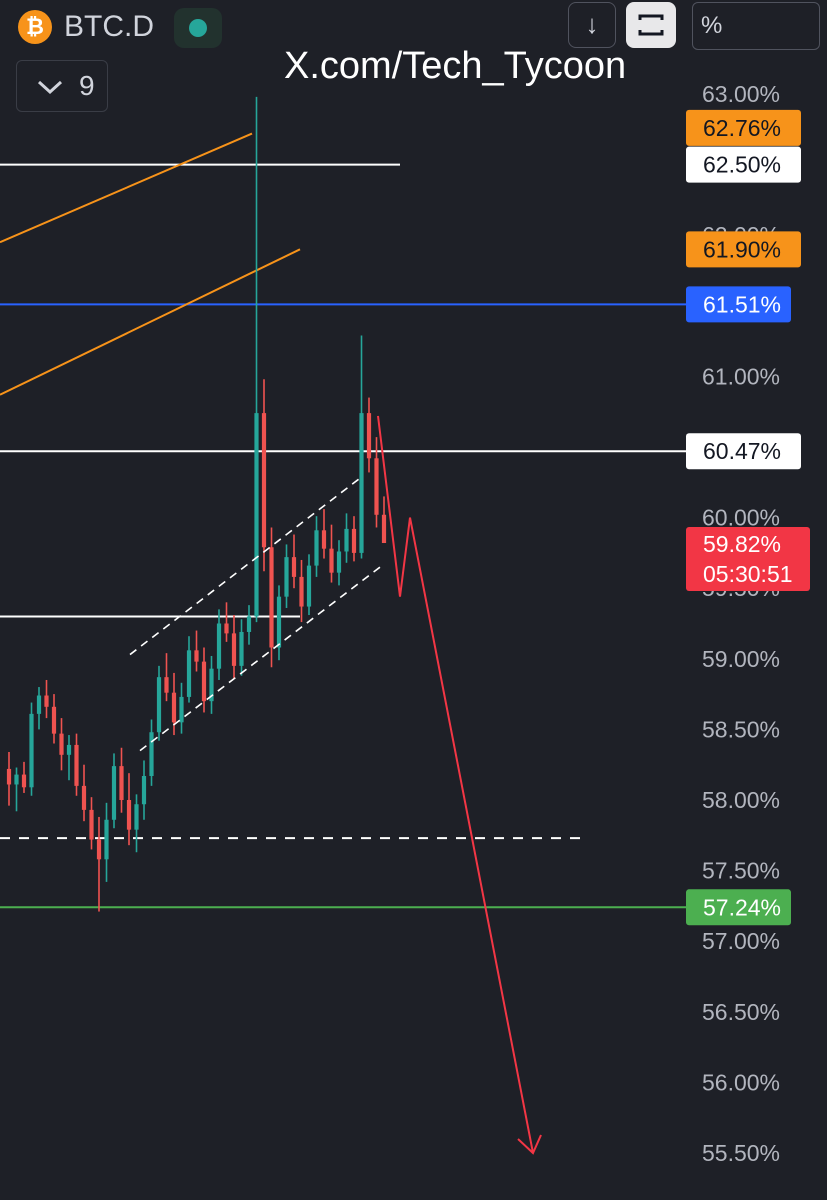 Image resolution: width=827 pixels, height=1200 pixels. I want to click on price-axis-label: 61.00%, so click(741, 376).